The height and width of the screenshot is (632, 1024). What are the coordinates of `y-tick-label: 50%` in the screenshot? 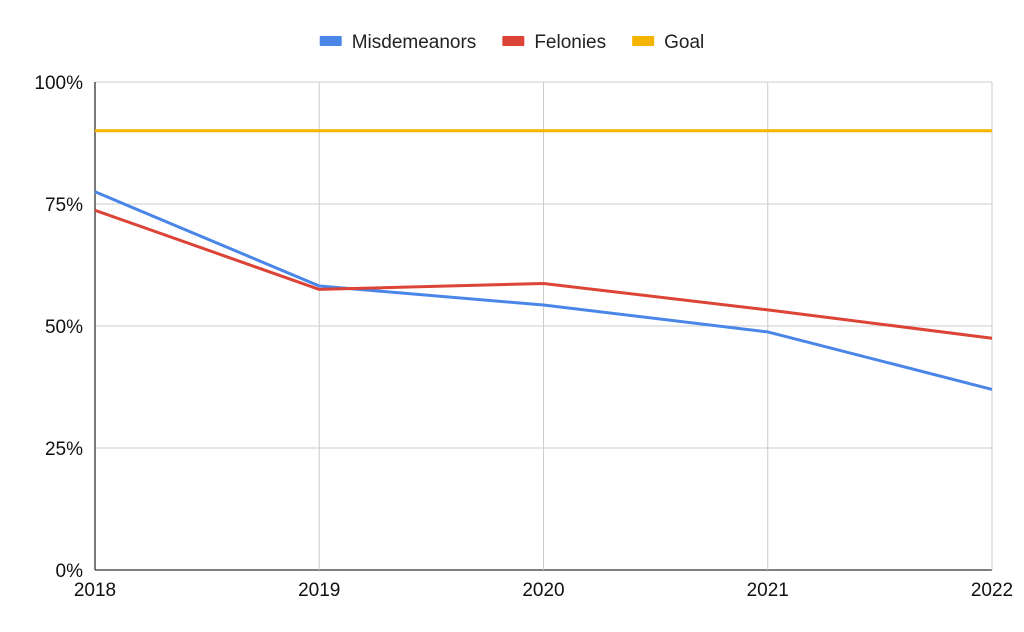 It's located at (64, 327).